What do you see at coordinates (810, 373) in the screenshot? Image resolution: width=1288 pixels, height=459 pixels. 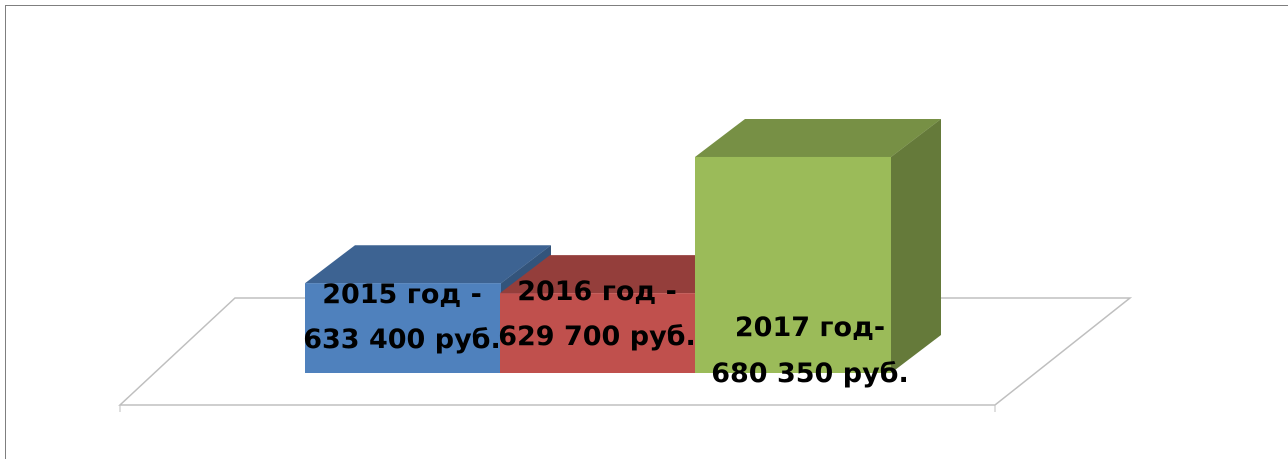 I see `data-label-line: 680 350 руб.` at bounding box center [810, 373].